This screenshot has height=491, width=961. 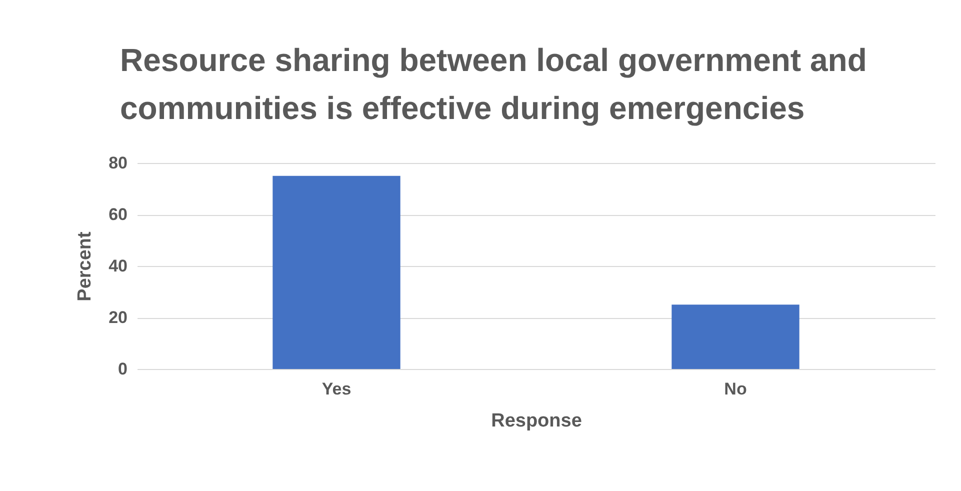 What do you see at coordinates (493, 84) in the screenshot?
I see `chart-title: Resource sharing between local government and communities is effective during emergencies` at bounding box center [493, 84].